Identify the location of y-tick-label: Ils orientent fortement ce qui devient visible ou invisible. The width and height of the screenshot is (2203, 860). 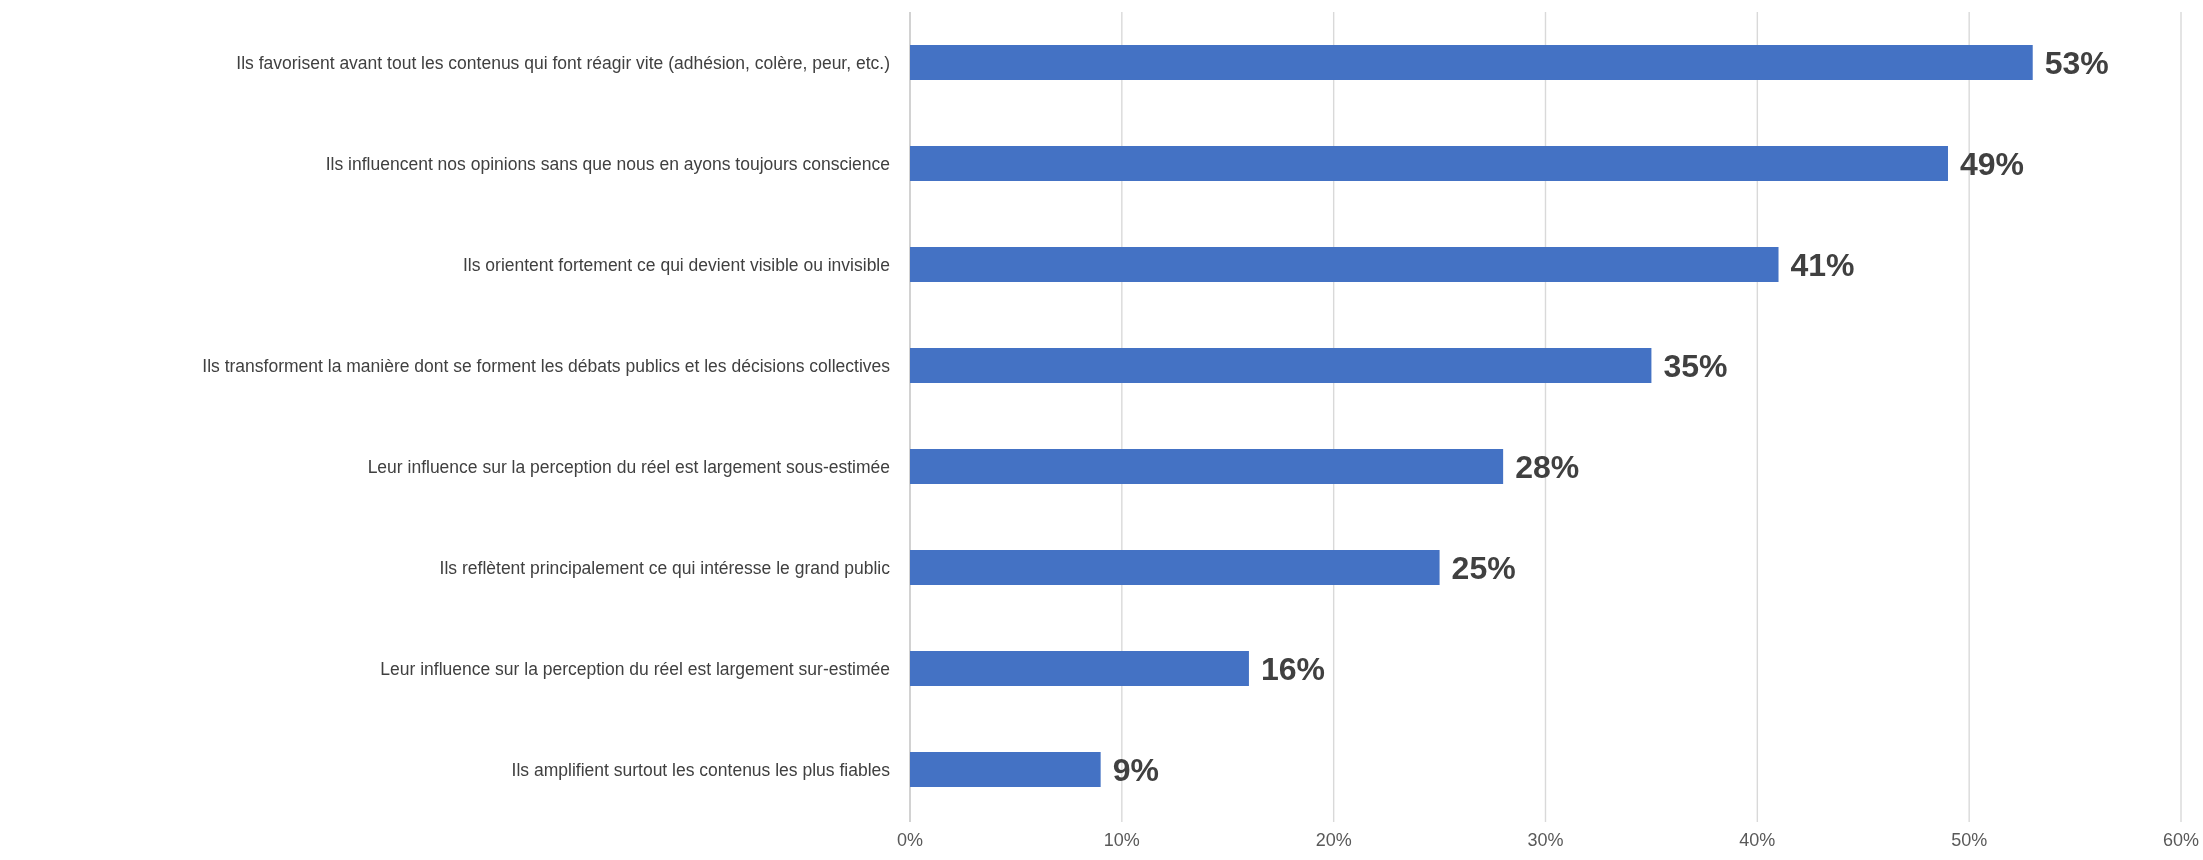
(676, 264).